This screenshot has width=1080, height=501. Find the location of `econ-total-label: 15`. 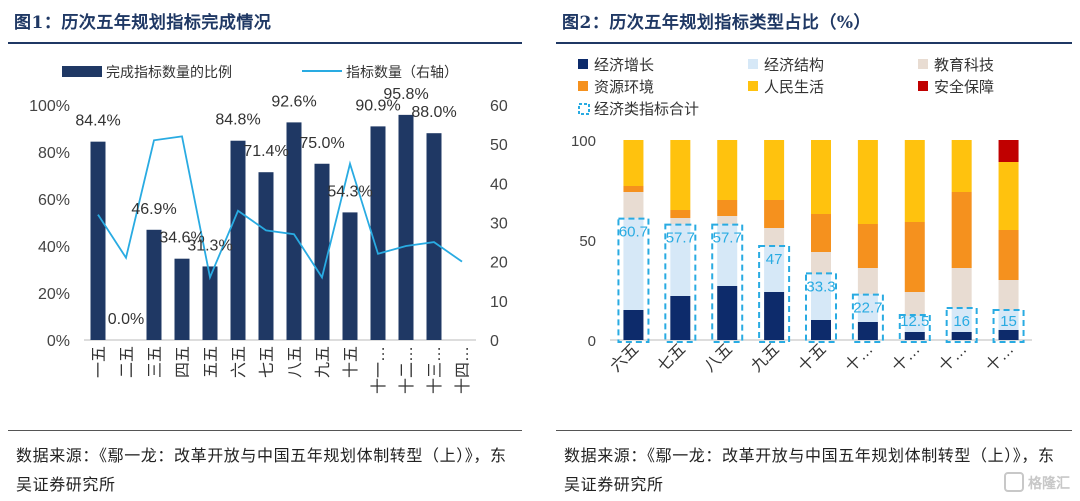

econ-total-label: 15 is located at coordinates (1008, 321).